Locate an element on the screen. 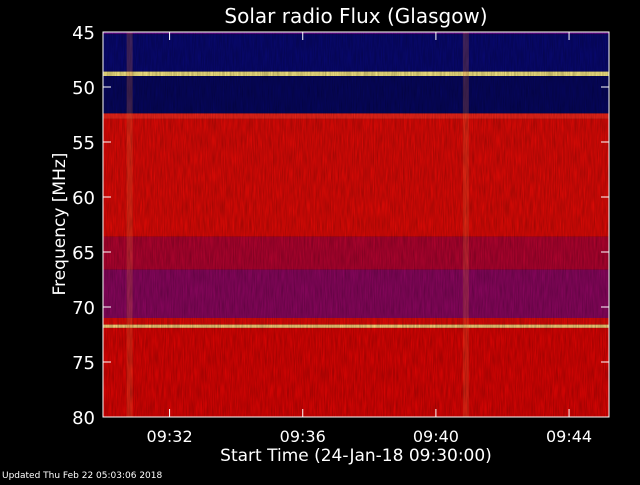  y-tick-label: 50 is located at coordinates (83, 88).